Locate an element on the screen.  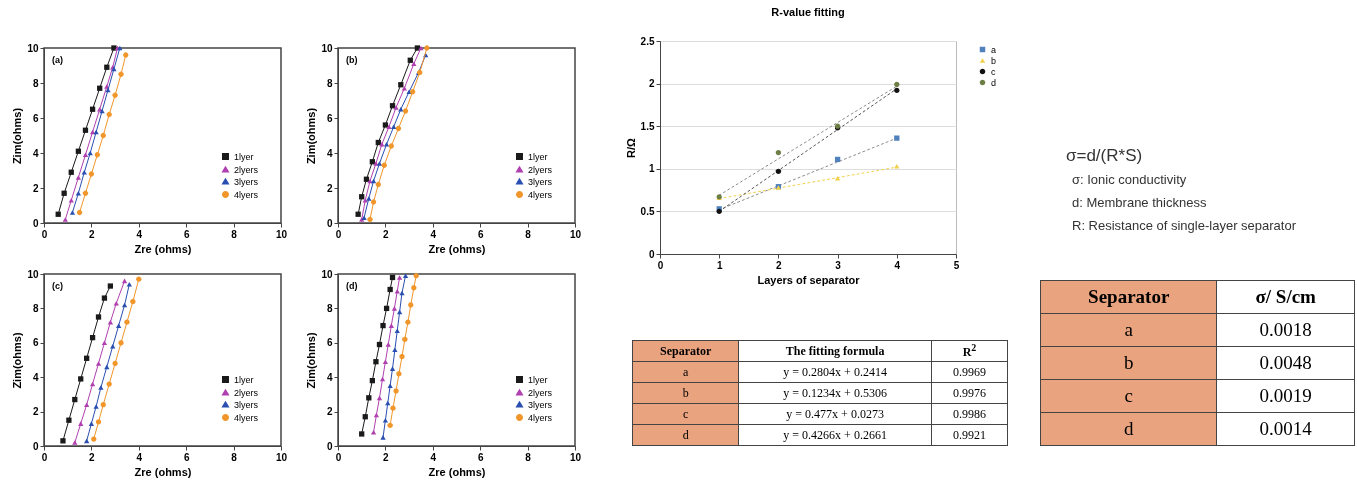
text: d: Membrane thickness is located at coordinates (1140, 202).